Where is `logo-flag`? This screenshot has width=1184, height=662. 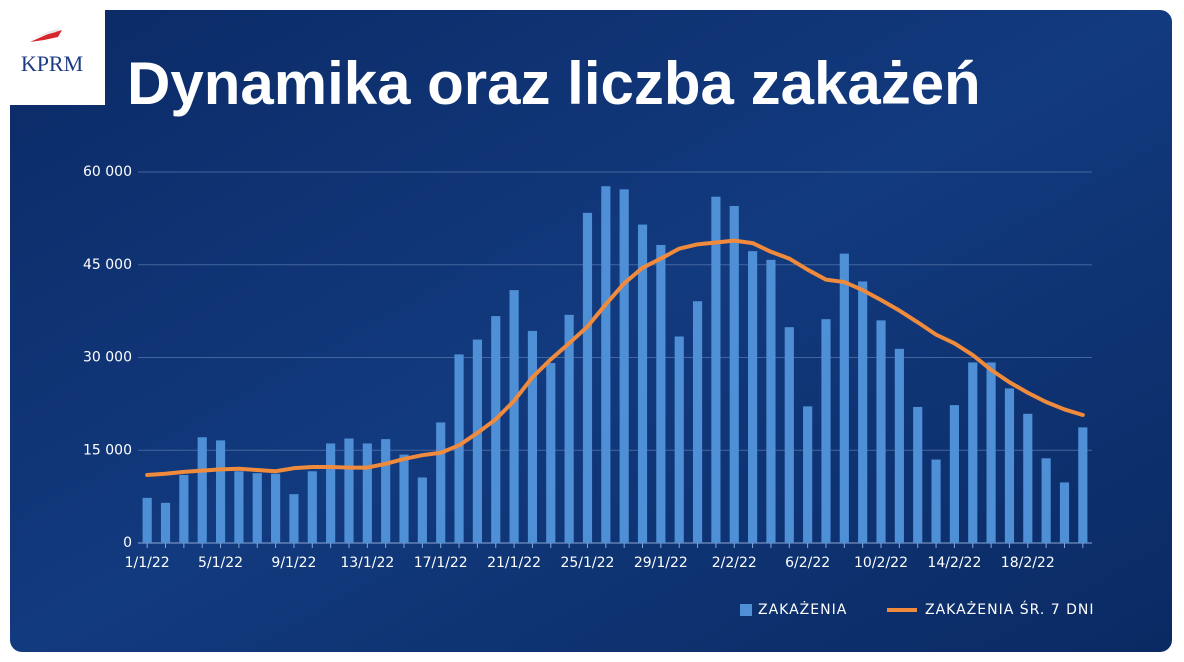 logo-flag is located at coordinates (46, 36).